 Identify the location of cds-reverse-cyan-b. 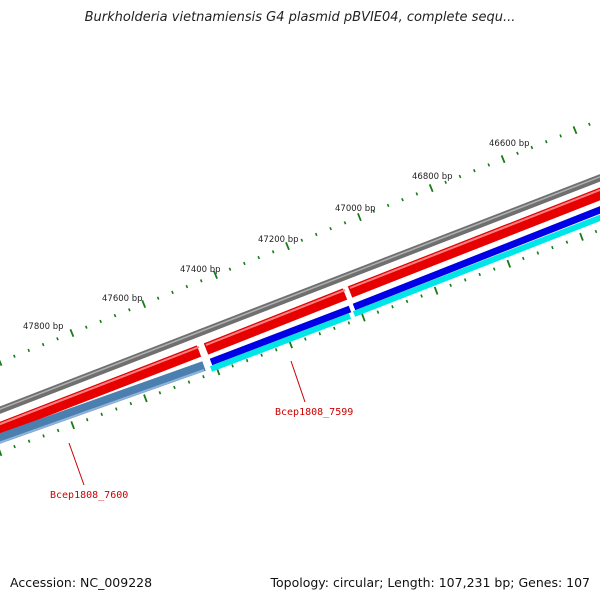
(476, 265).